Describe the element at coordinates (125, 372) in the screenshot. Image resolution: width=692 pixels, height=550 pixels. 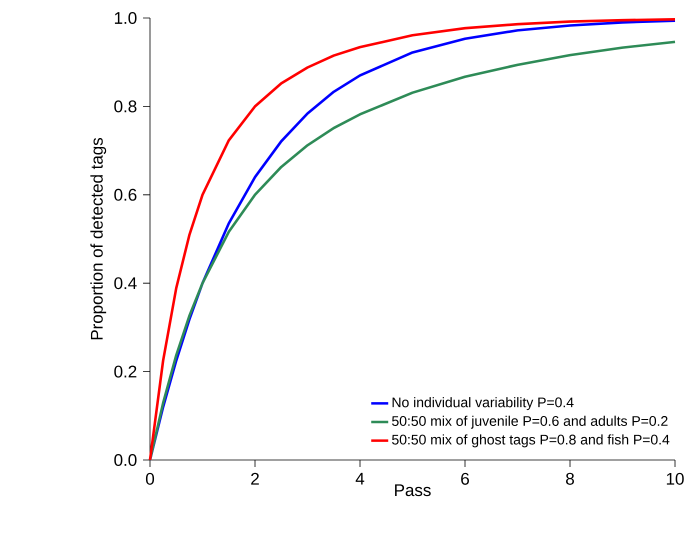
I see `y-tick-label: 0.2` at that location.